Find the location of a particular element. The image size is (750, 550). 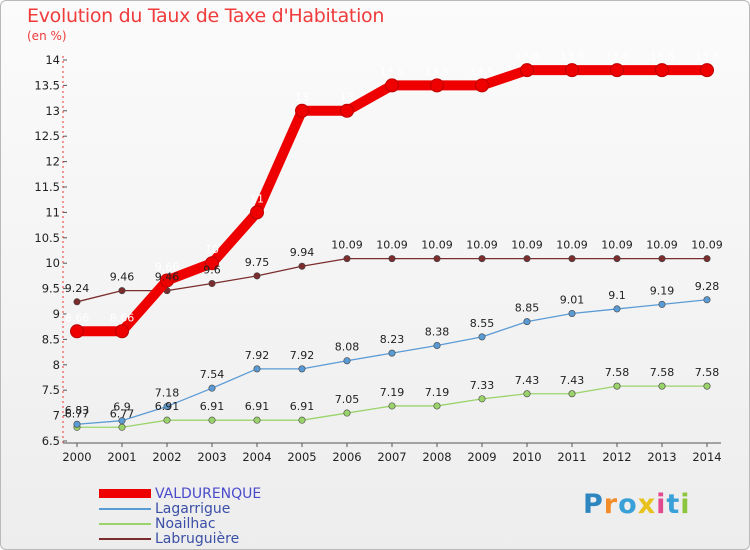

y-tick-label: 12 is located at coordinates (52, 162).